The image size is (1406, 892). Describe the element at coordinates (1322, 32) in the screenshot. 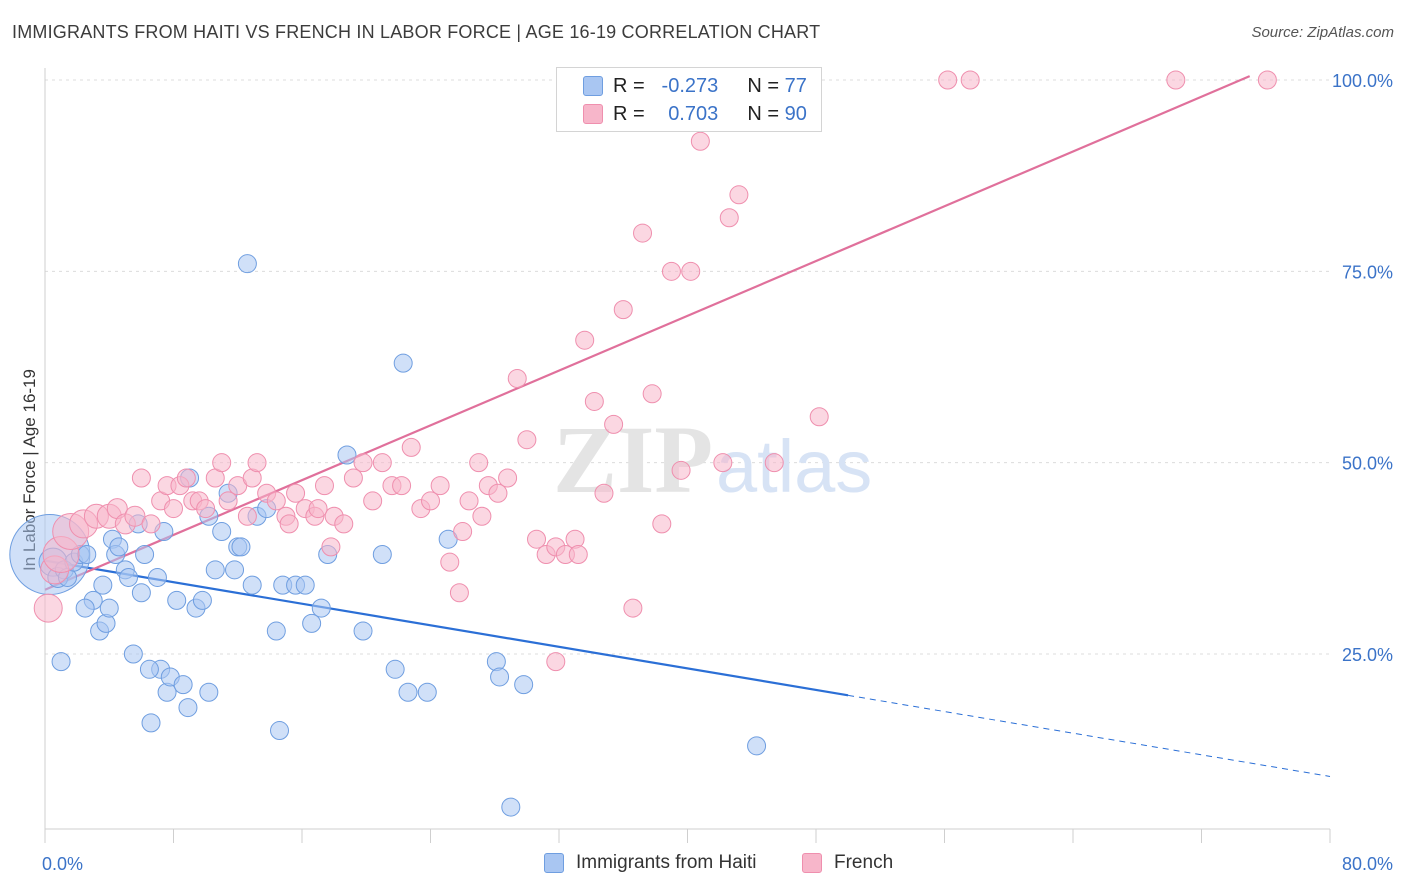

I see `source-label: Source: ZipAtlas.com` at that location.